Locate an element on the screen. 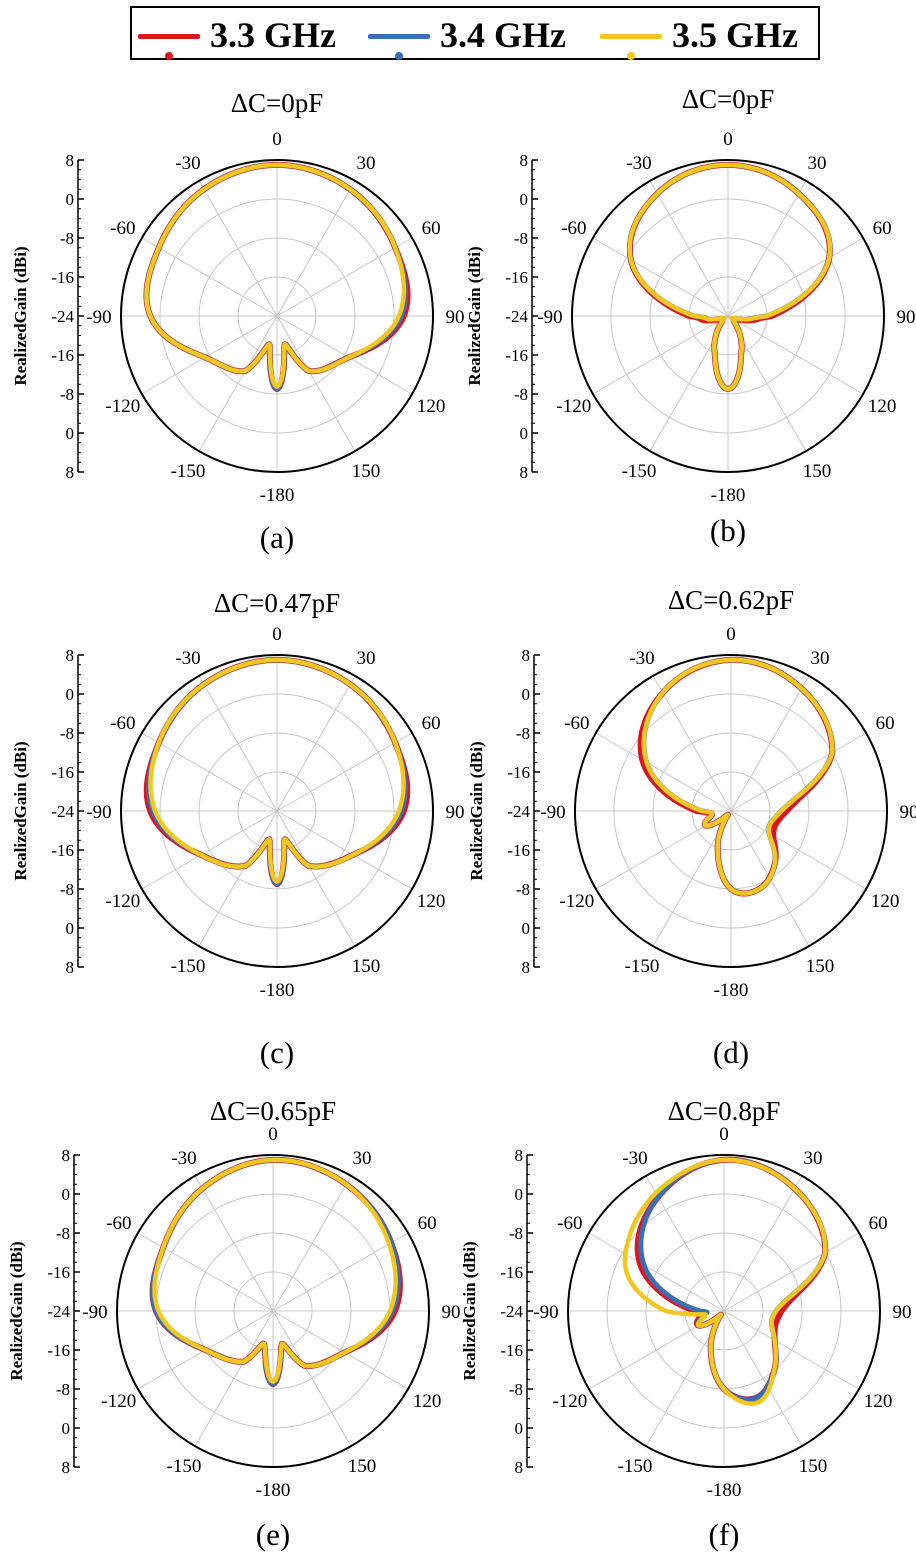 Image resolution: width=916 pixels, height=1560 pixels. chart-title: ΔC=0.65pF is located at coordinates (273, 1111).